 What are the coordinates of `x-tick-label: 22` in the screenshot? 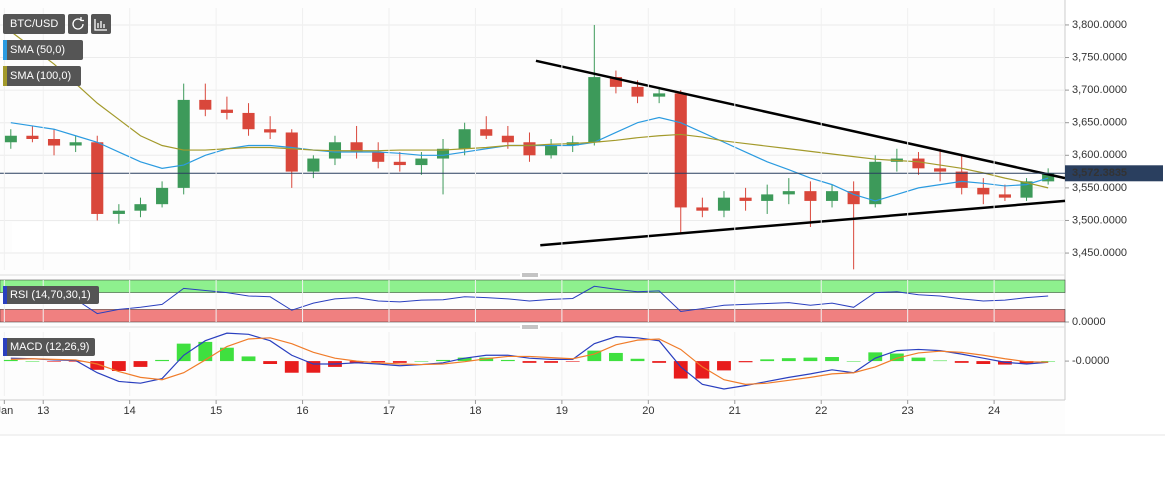 It's located at (821, 411).